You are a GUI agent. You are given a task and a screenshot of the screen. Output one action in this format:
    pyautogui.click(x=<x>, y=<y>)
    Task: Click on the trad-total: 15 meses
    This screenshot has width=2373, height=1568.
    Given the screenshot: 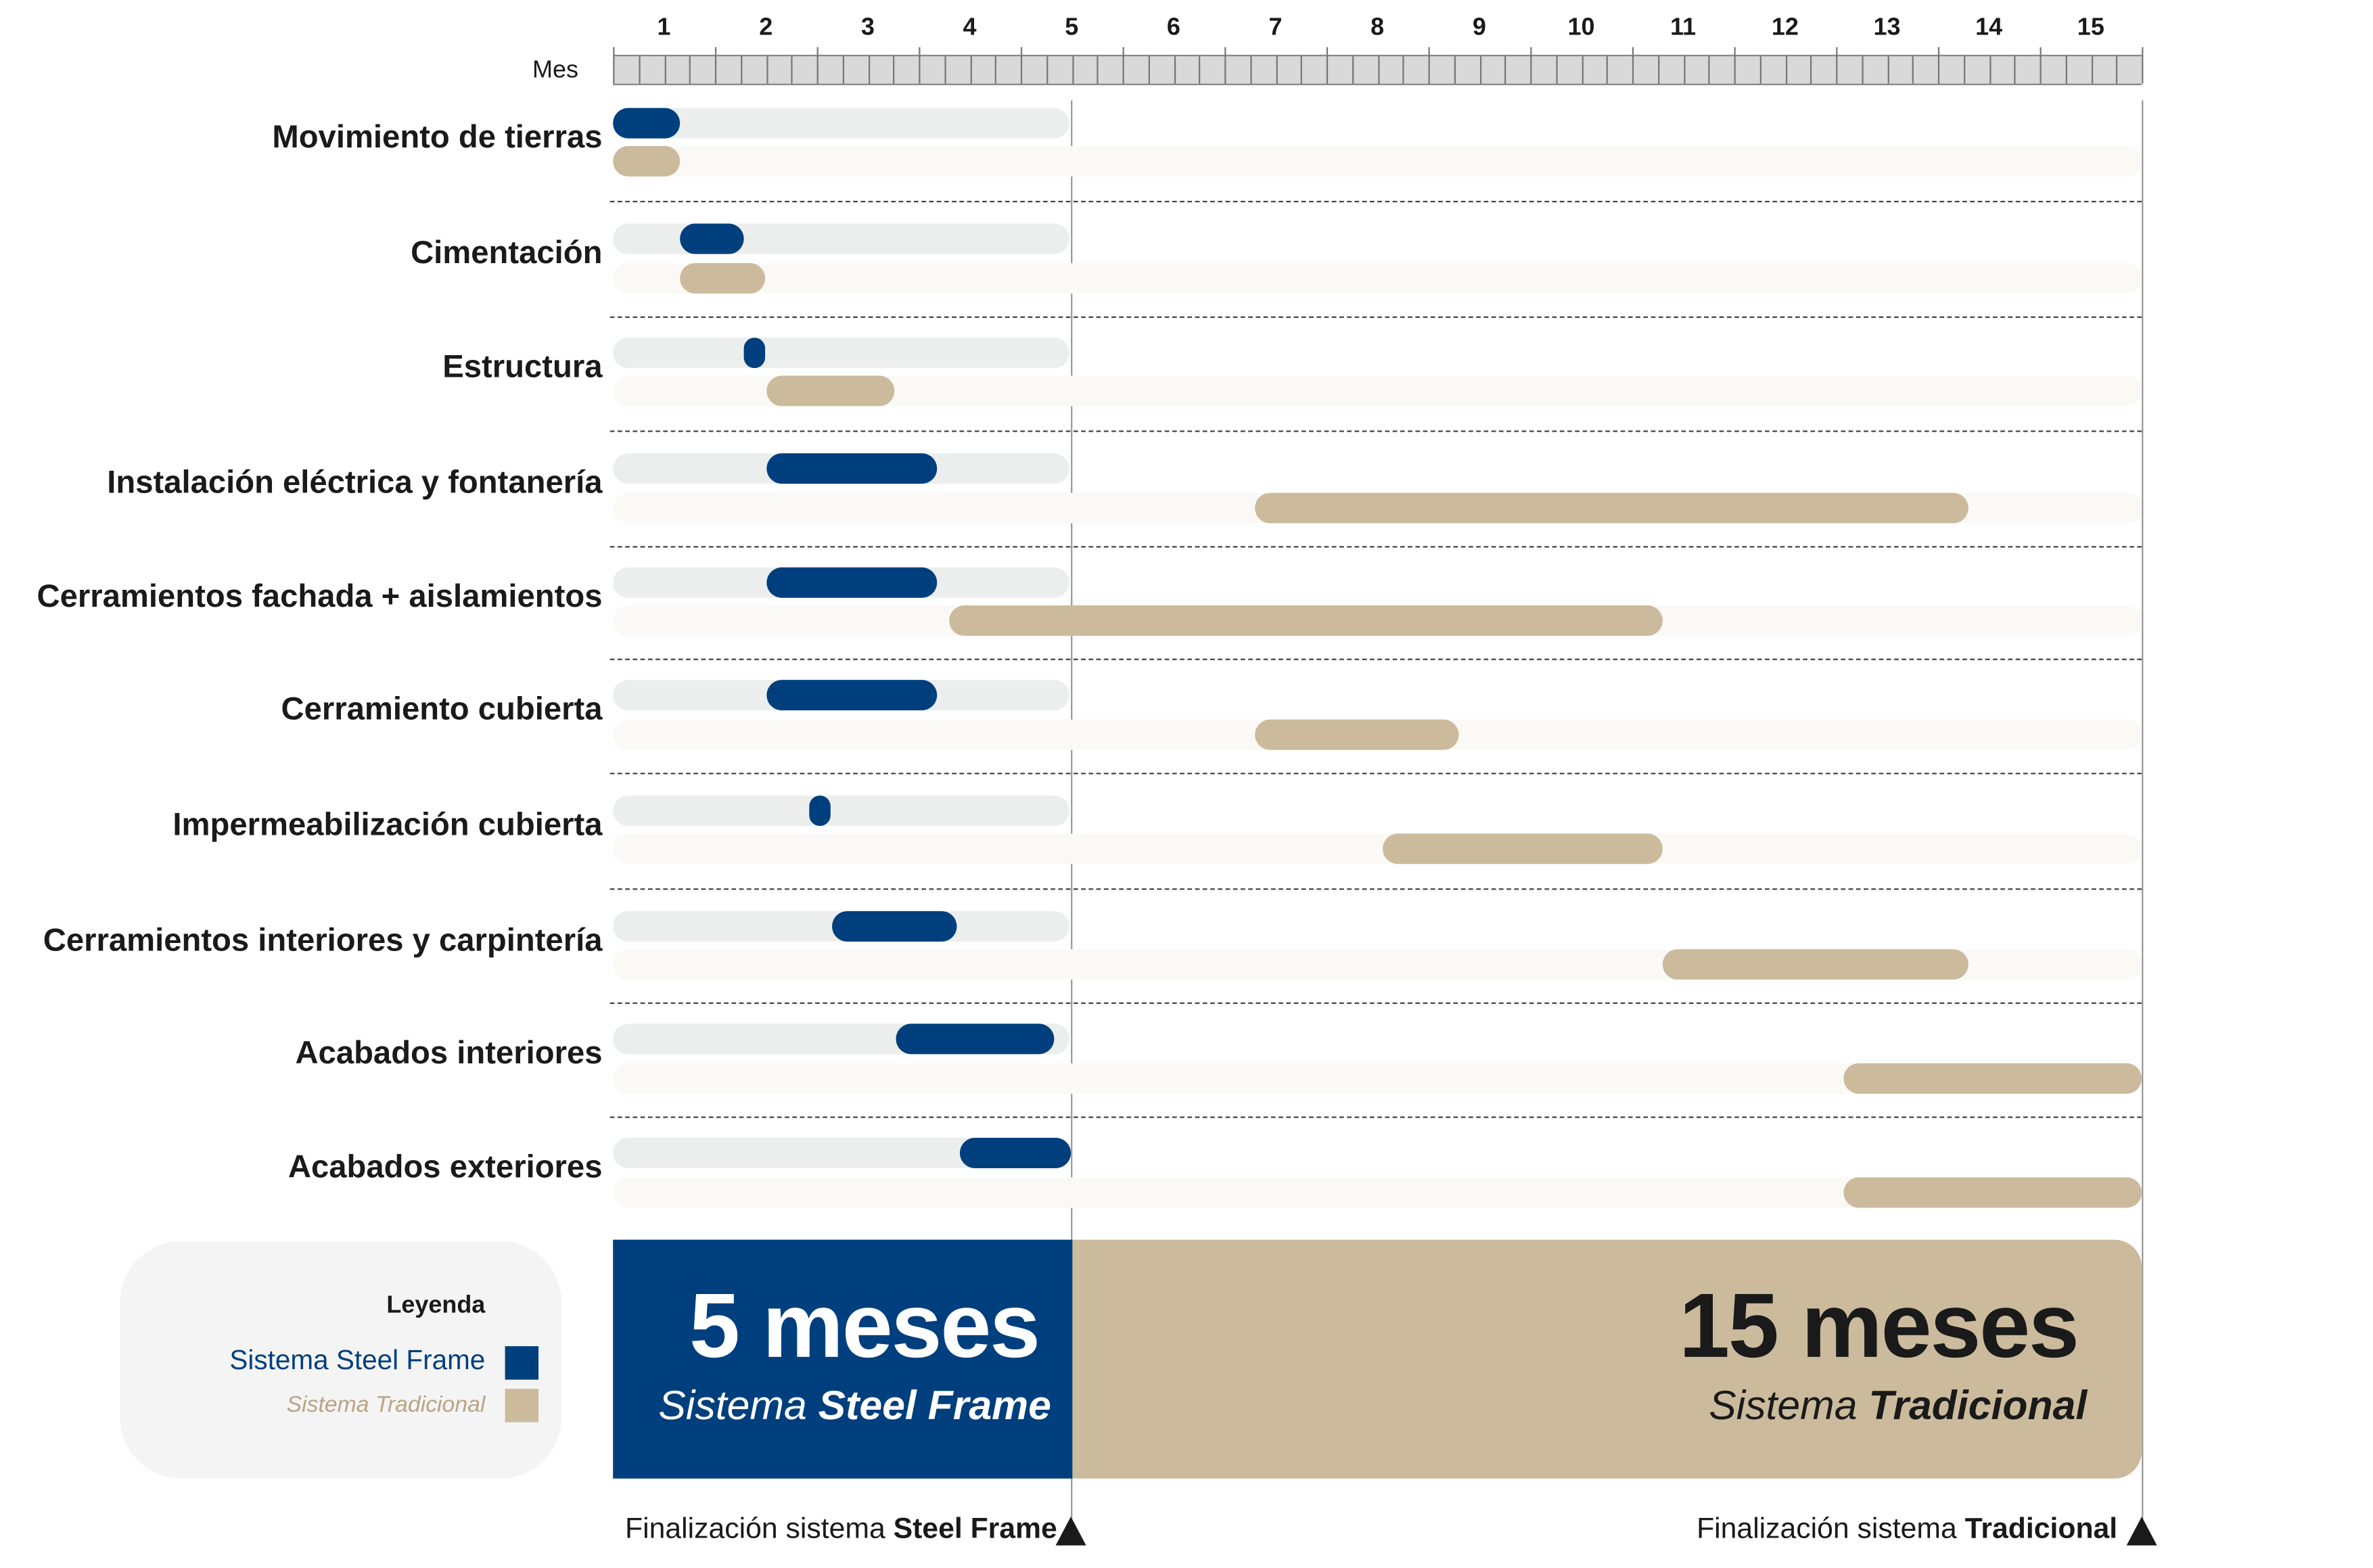 What is the action you would take?
    pyautogui.click(x=1879, y=1325)
    